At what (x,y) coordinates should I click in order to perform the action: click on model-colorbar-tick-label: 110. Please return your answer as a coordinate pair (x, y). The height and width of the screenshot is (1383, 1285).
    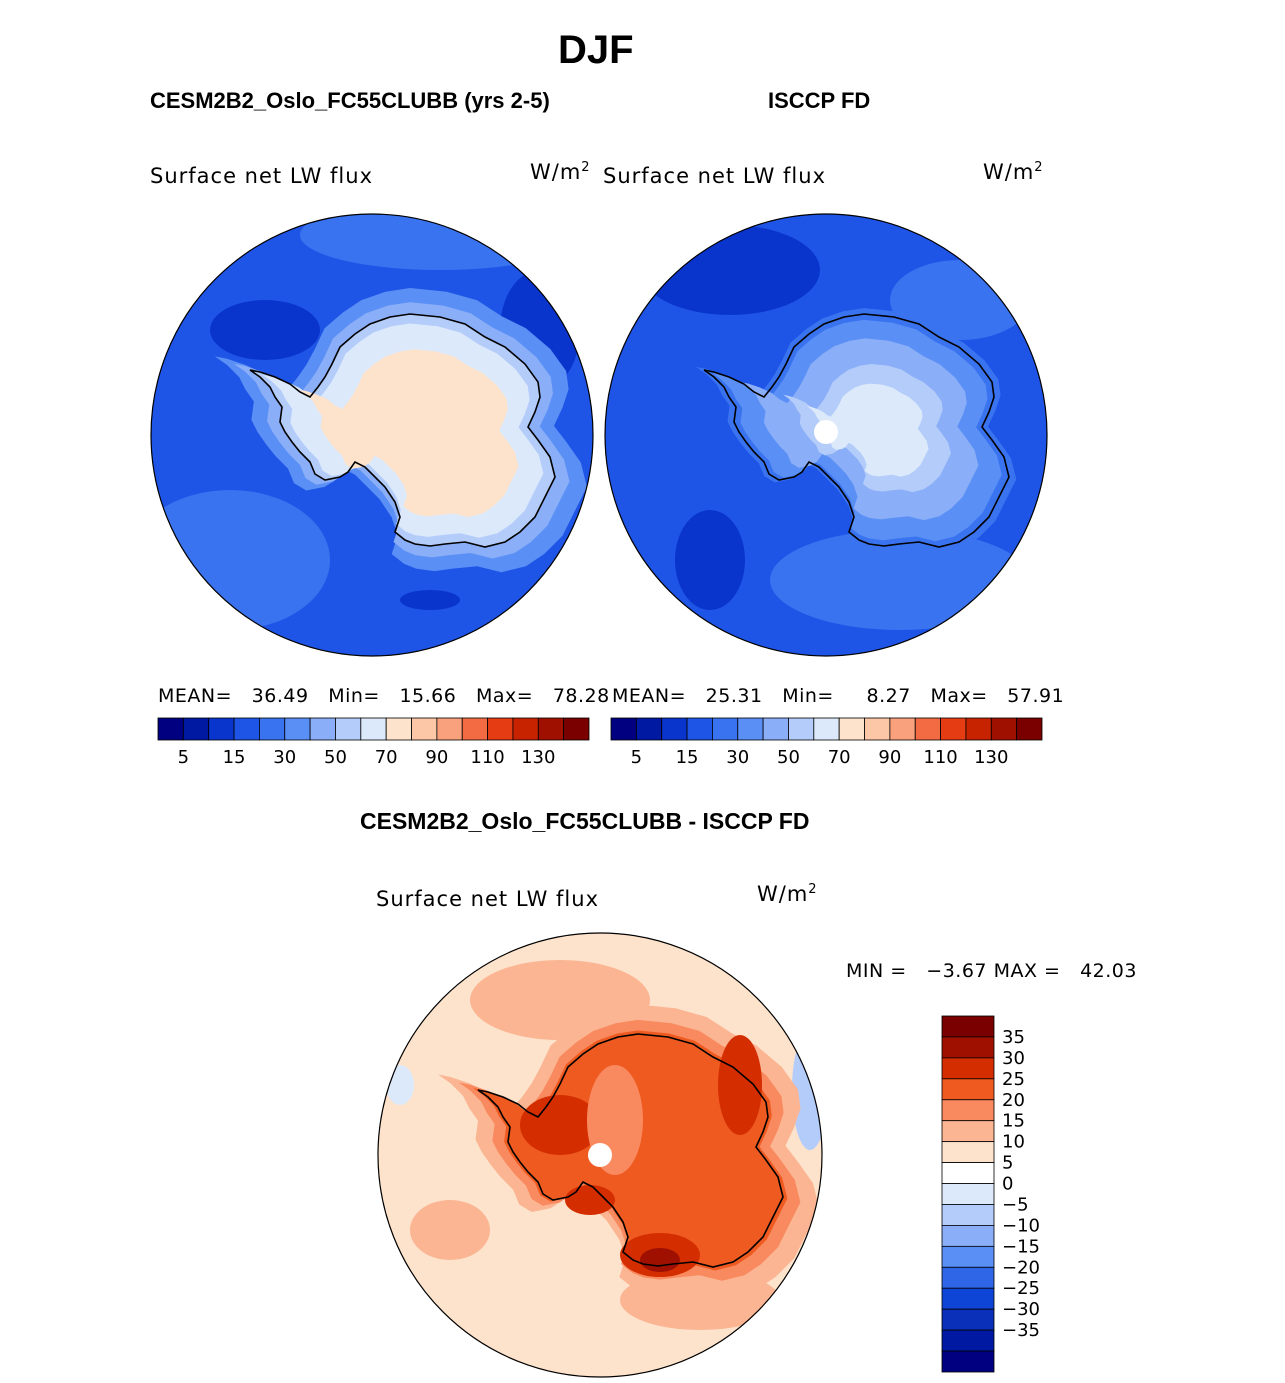
    Looking at the image, I should click on (487, 757).